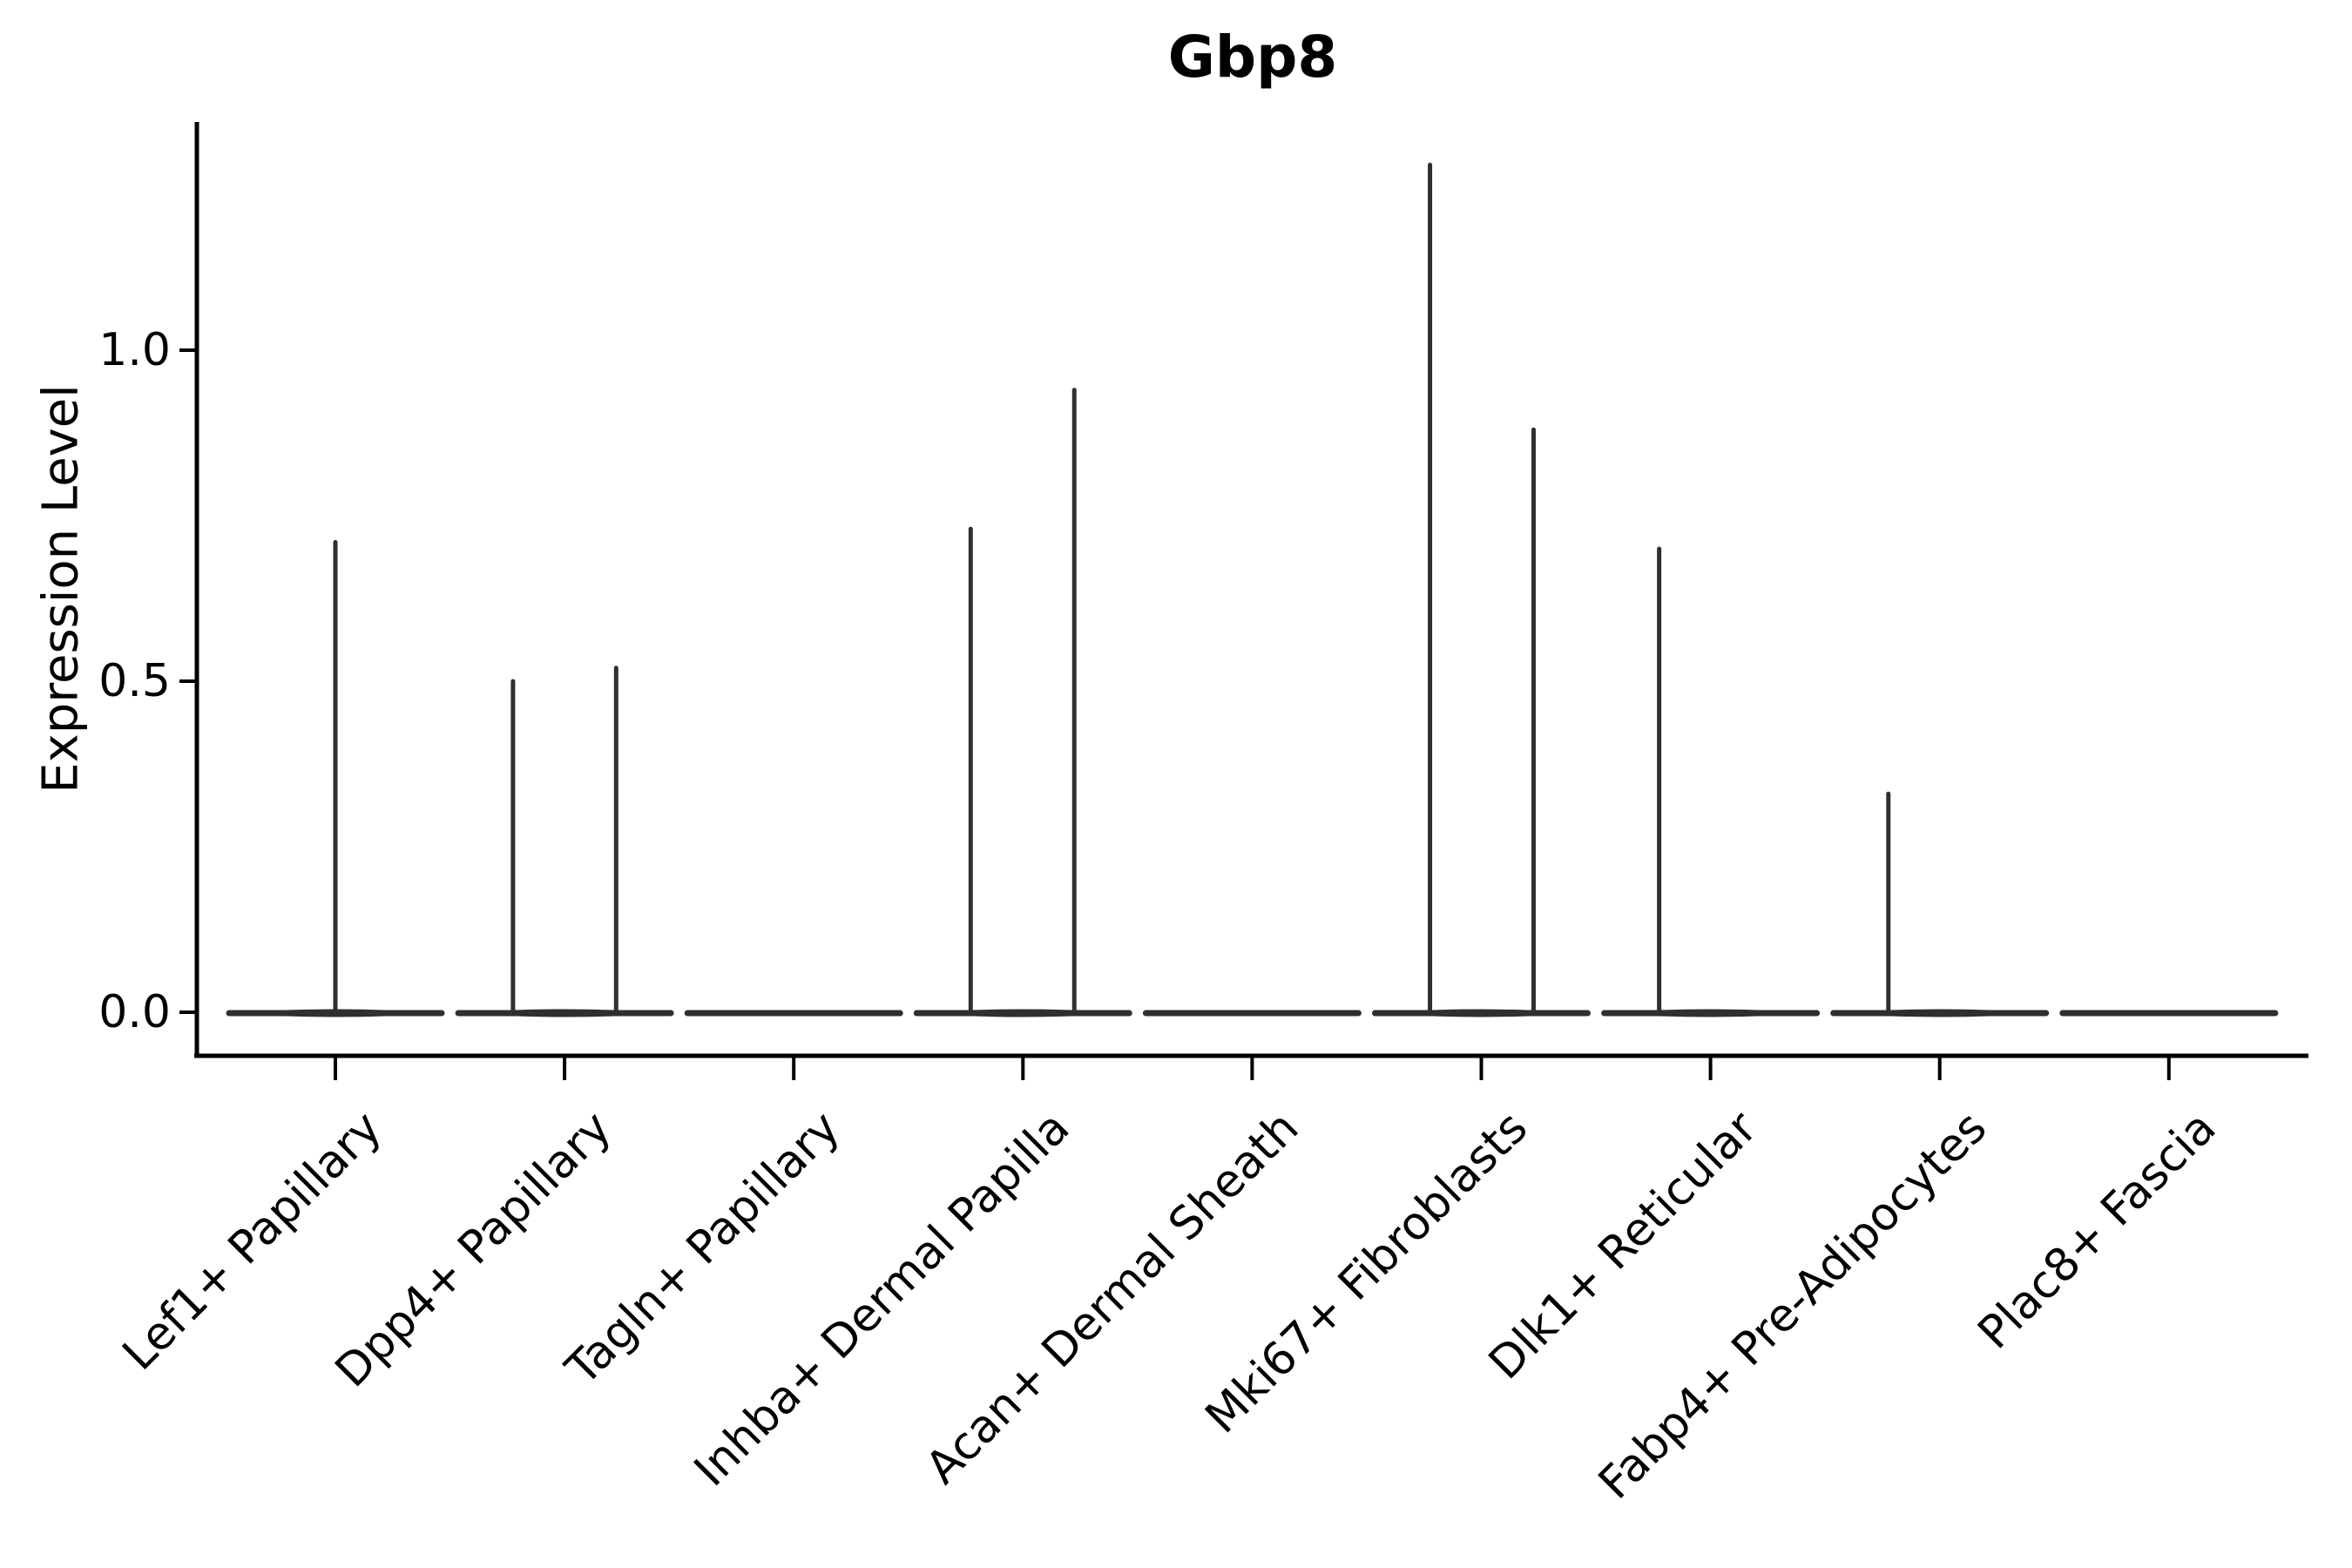 The image size is (2352, 1568). What do you see at coordinates (134, 350) in the screenshot?
I see `y-tick-label-1.0: 1.0` at bounding box center [134, 350].